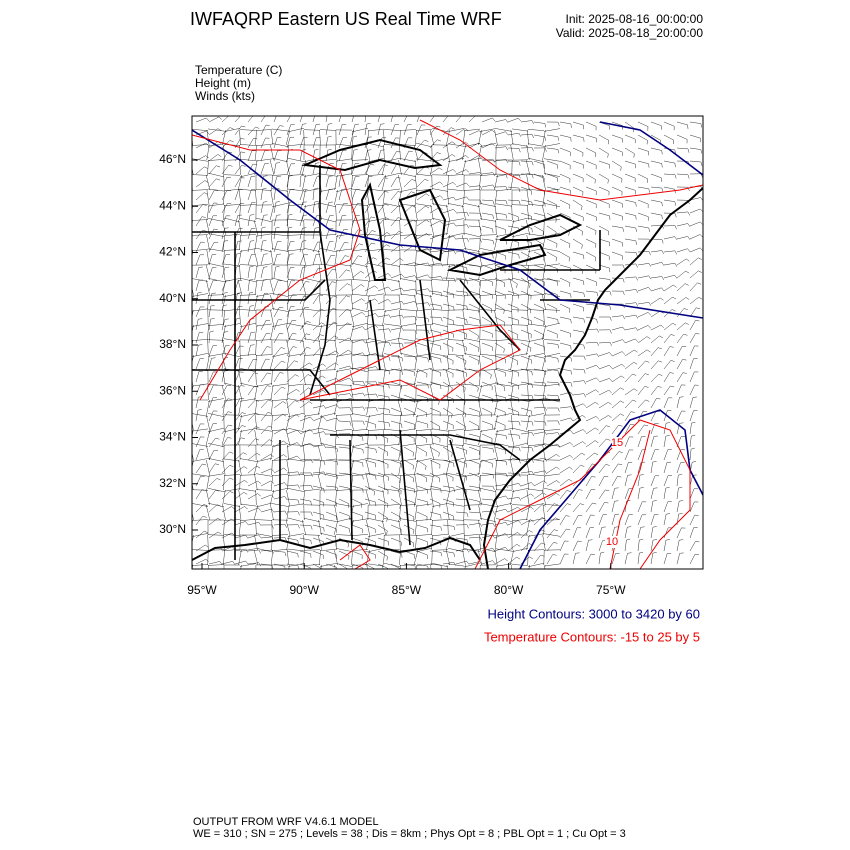  What do you see at coordinates (172, 252) in the screenshot?
I see `lat-label: 42°N` at bounding box center [172, 252].